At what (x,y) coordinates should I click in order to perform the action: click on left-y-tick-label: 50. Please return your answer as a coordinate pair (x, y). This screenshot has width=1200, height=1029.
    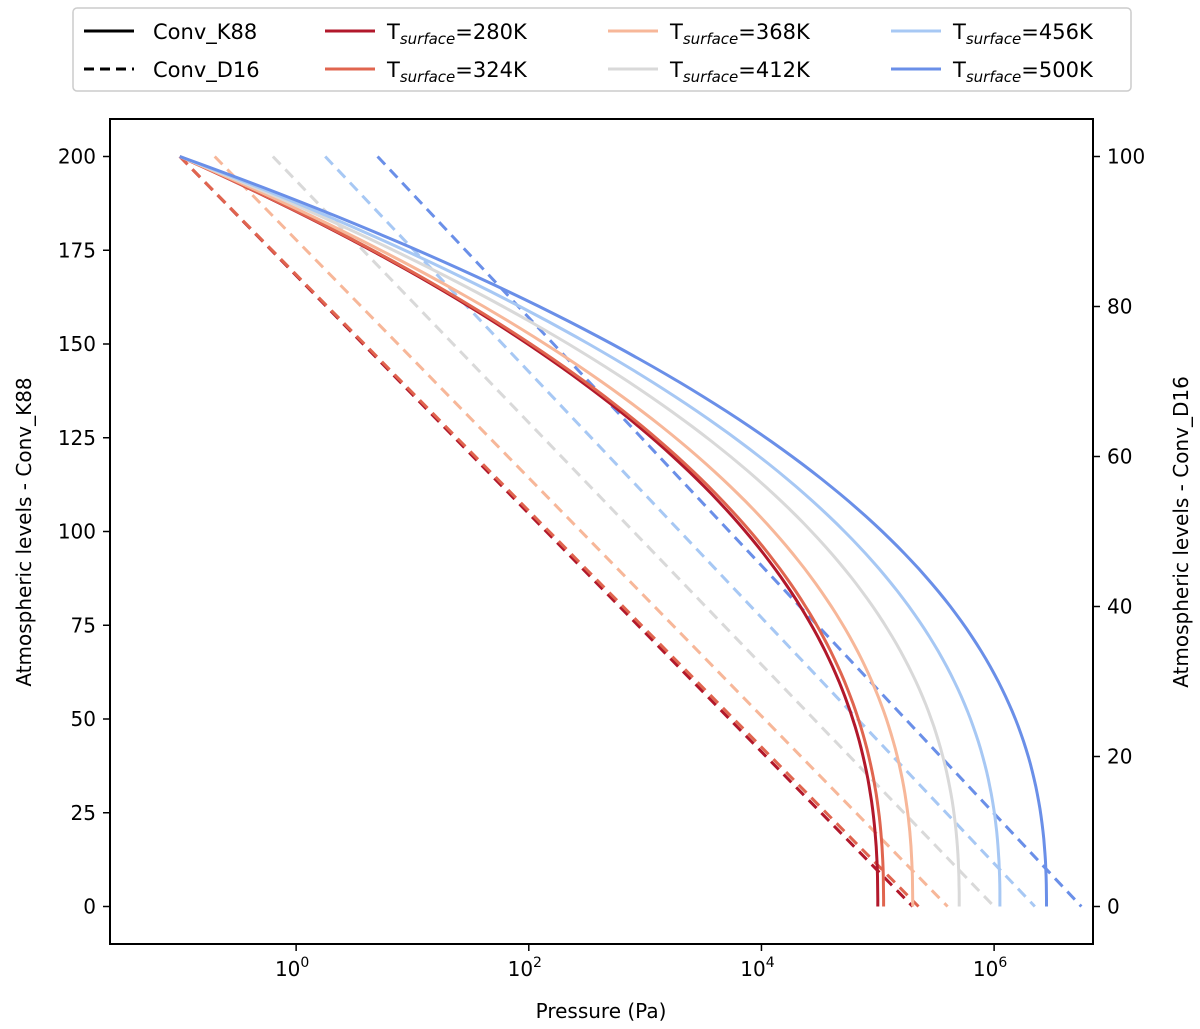
    Looking at the image, I should click on (83, 719).